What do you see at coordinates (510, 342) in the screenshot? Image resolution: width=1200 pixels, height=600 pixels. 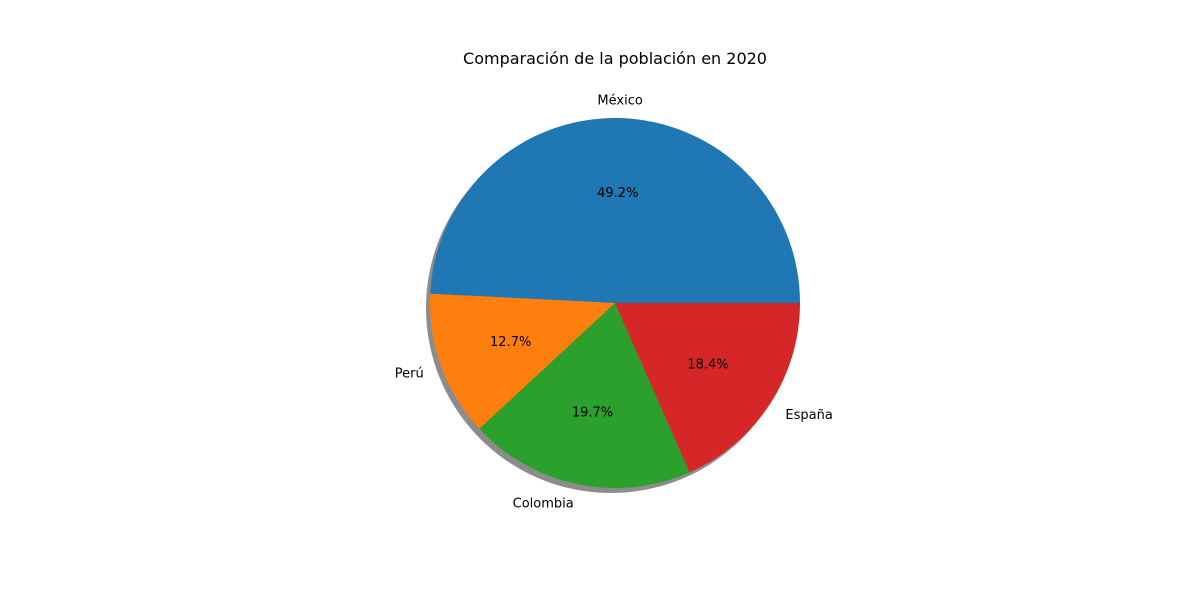 I see `pct-label-peru: 12.7%` at bounding box center [510, 342].